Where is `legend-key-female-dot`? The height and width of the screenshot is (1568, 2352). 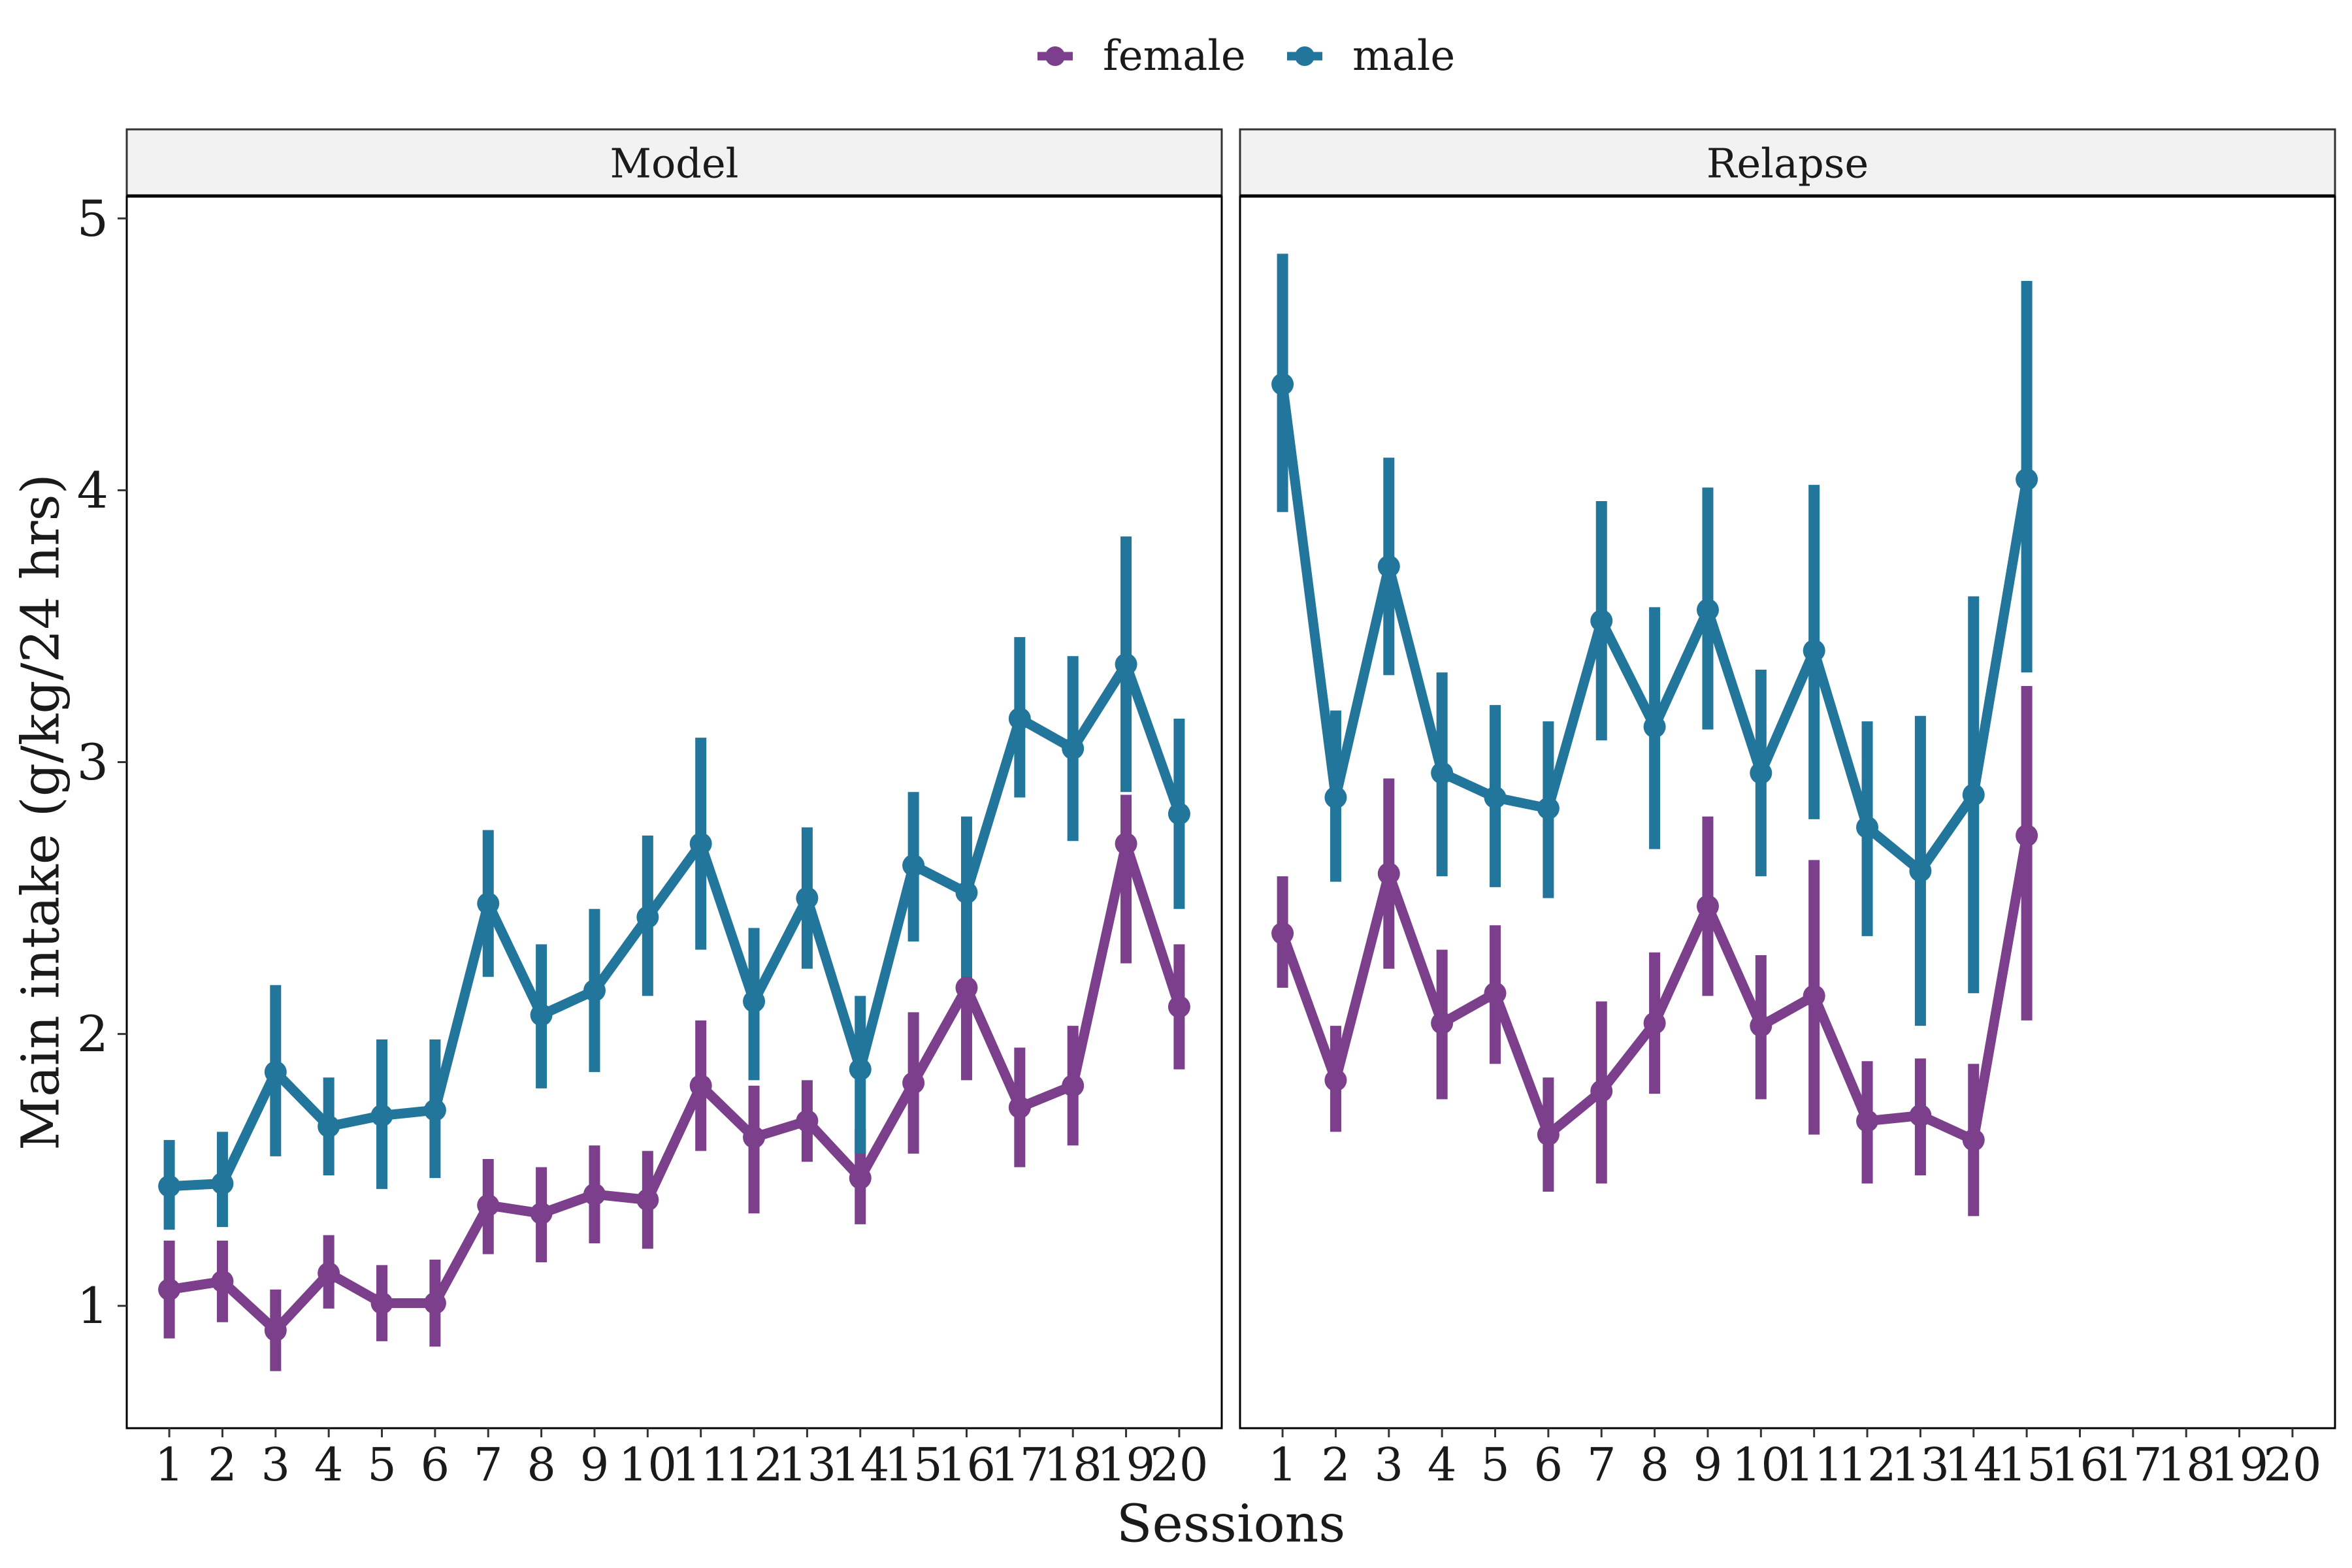 legend-key-female-dot is located at coordinates (1055, 56).